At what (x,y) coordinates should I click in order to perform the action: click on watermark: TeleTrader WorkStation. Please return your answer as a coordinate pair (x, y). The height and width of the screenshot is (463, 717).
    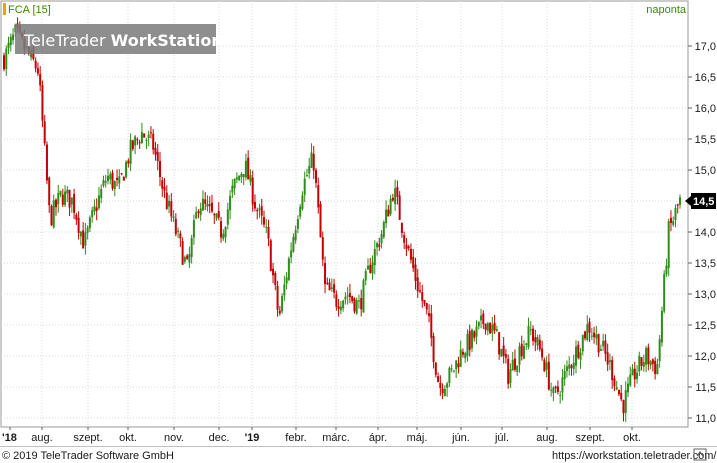
    Looking at the image, I should click on (119, 39).